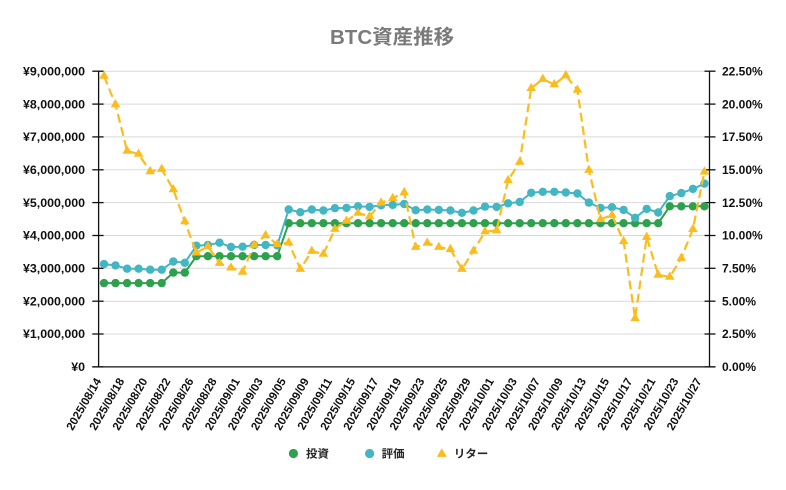 This screenshot has width=786, height=490. I want to click on svg-text: 0.00%, so click(739, 367).